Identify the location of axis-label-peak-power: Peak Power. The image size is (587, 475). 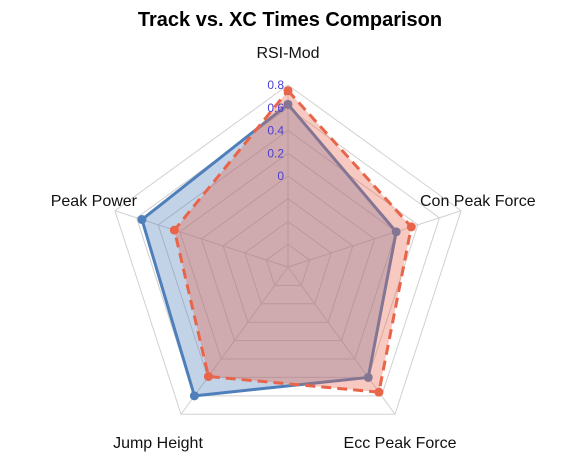
(94, 201).